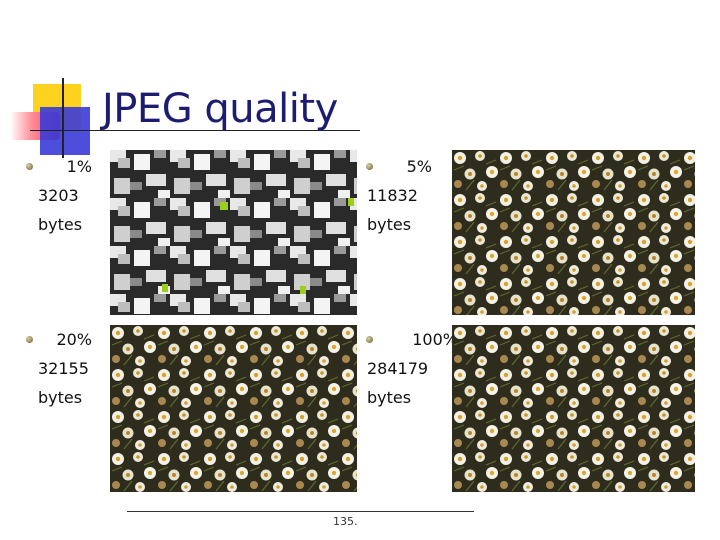 This screenshot has height=540, width=720. Describe the element at coordinates (220, 109) in the screenshot. I see `slide-title: JPEG quality` at that location.